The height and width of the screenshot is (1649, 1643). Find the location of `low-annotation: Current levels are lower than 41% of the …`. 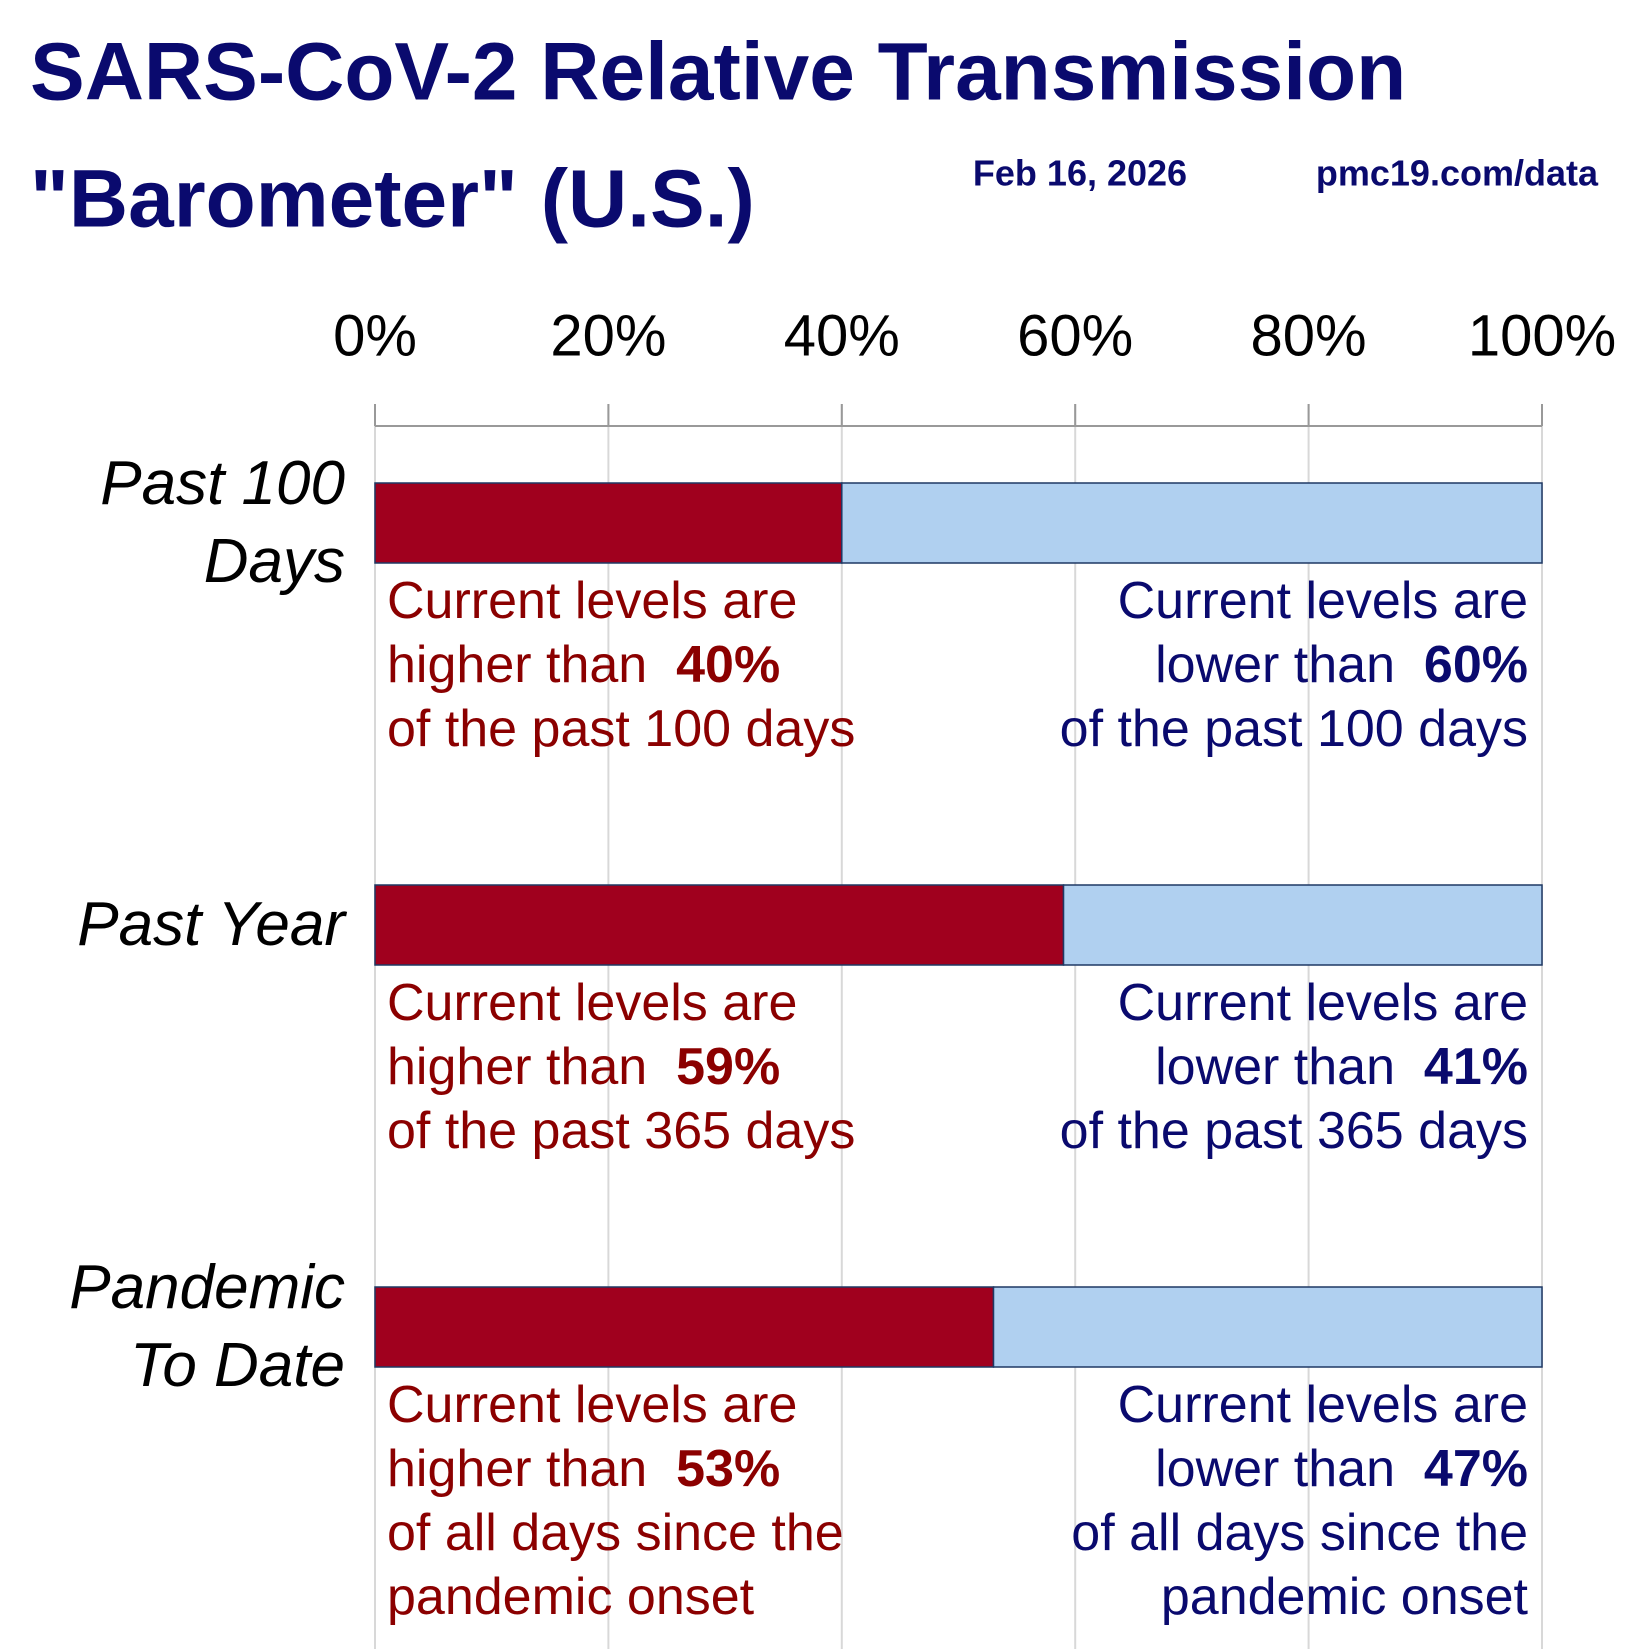

low-annotation: Current levels are lower than 41% of the … is located at coordinates (1294, 1067).